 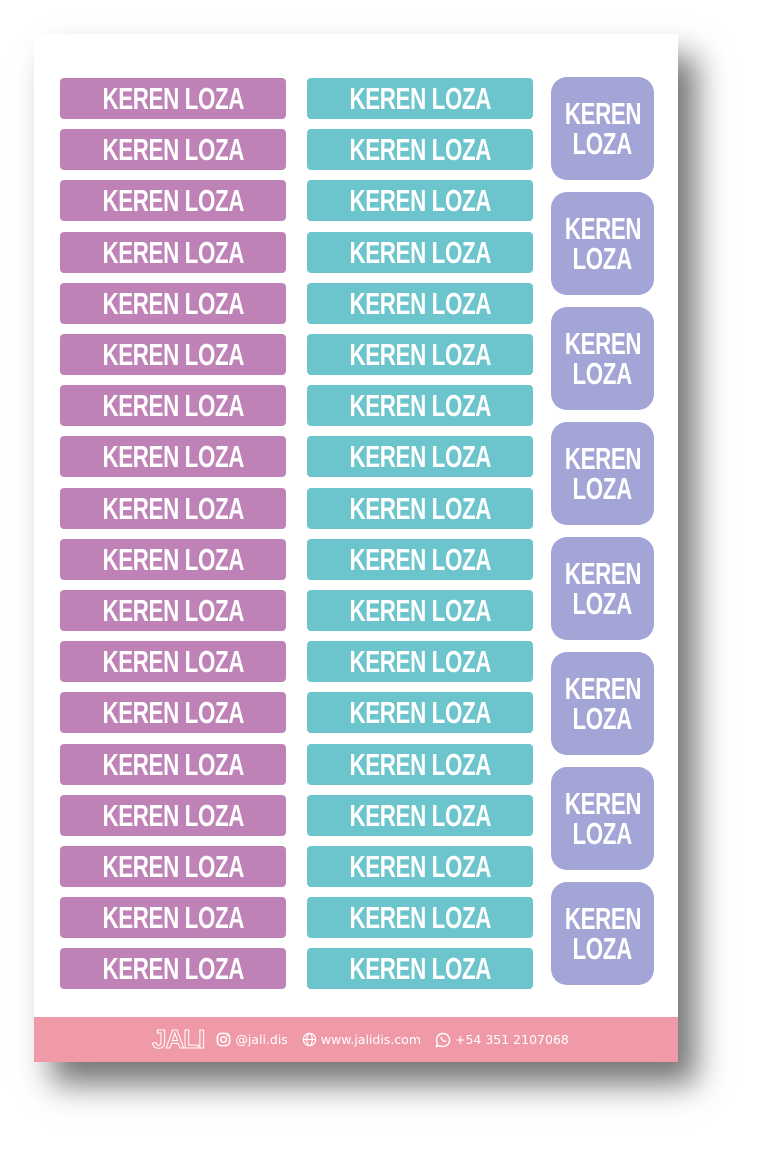 What do you see at coordinates (370, 1039) in the screenshot?
I see `website-text: www.jalidis.com` at bounding box center [370, 1039].